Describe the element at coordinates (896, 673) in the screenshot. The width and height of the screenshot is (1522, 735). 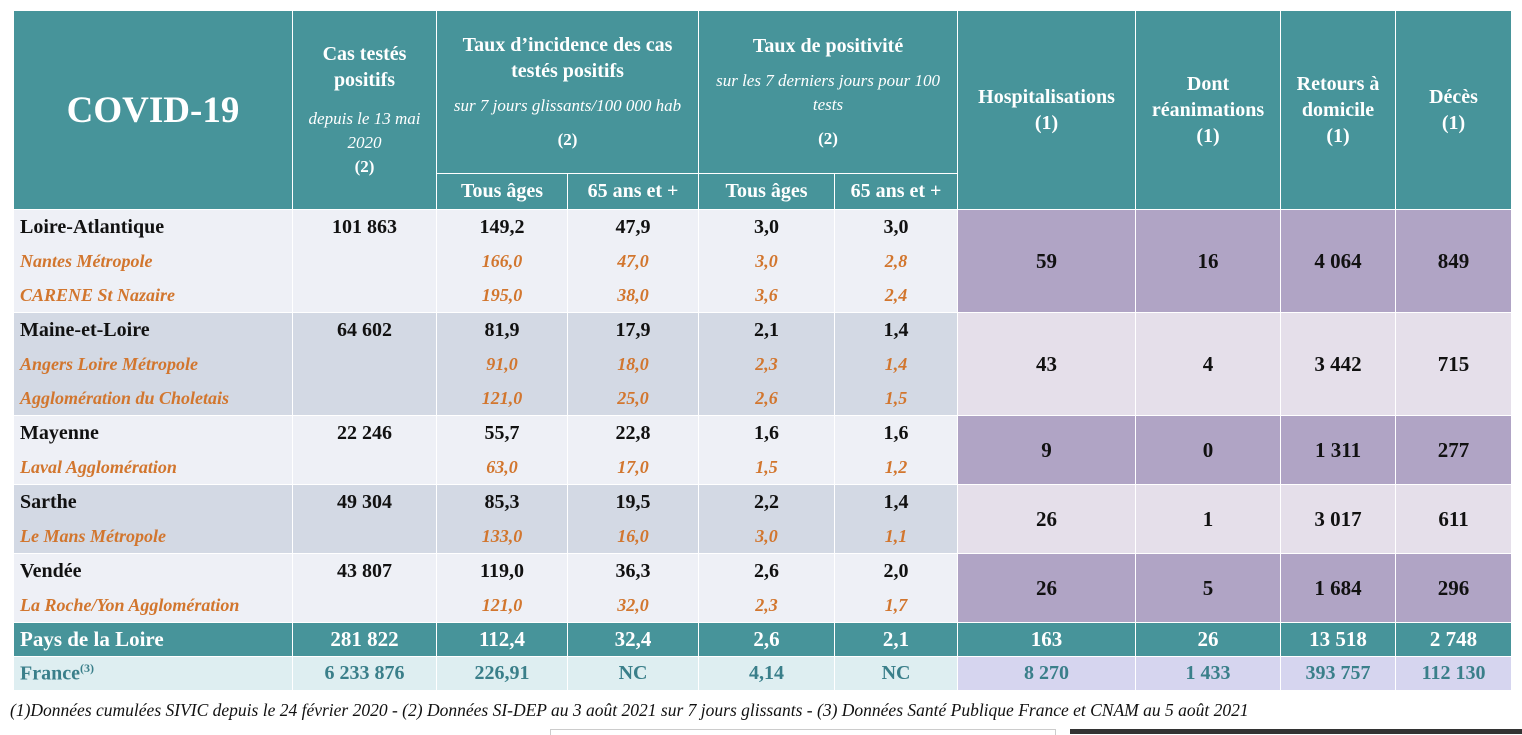
I see `france-pos-65: NC` at that location.